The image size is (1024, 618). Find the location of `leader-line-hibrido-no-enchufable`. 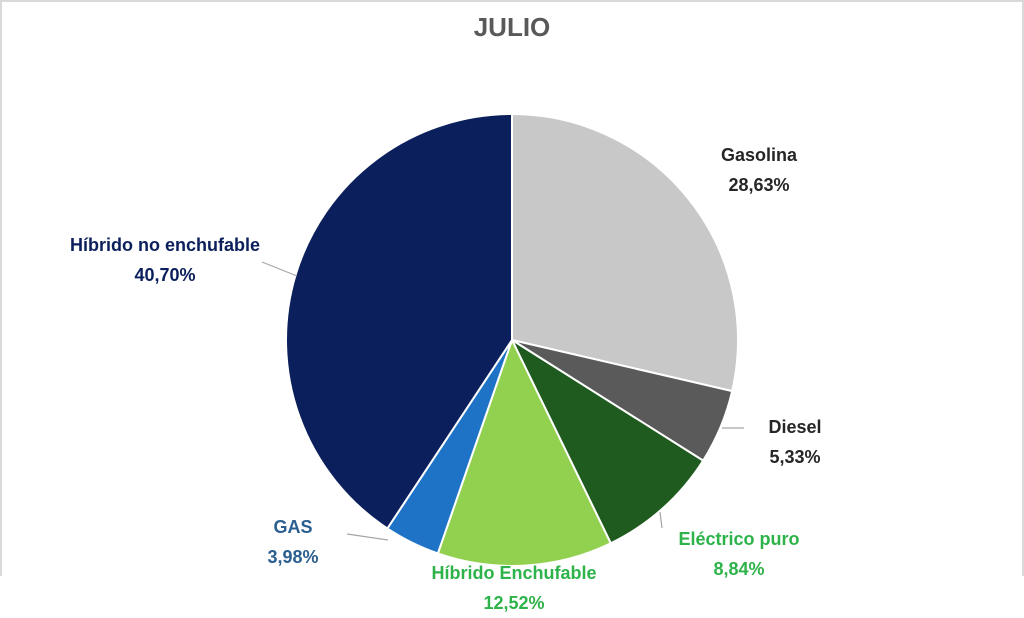

leader-line-hibrido-no-enchufable is located at coordinates (279, 269).